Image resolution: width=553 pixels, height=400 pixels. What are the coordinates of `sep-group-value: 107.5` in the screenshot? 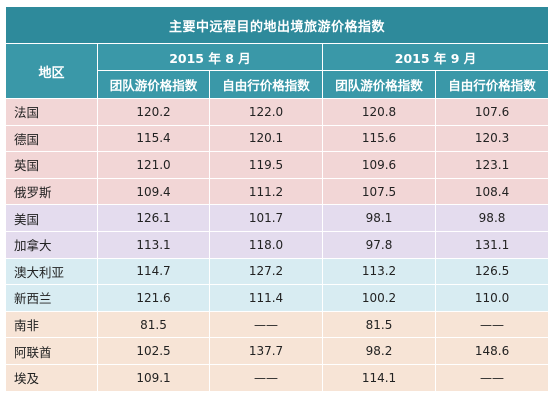 It's located at (379, 191).